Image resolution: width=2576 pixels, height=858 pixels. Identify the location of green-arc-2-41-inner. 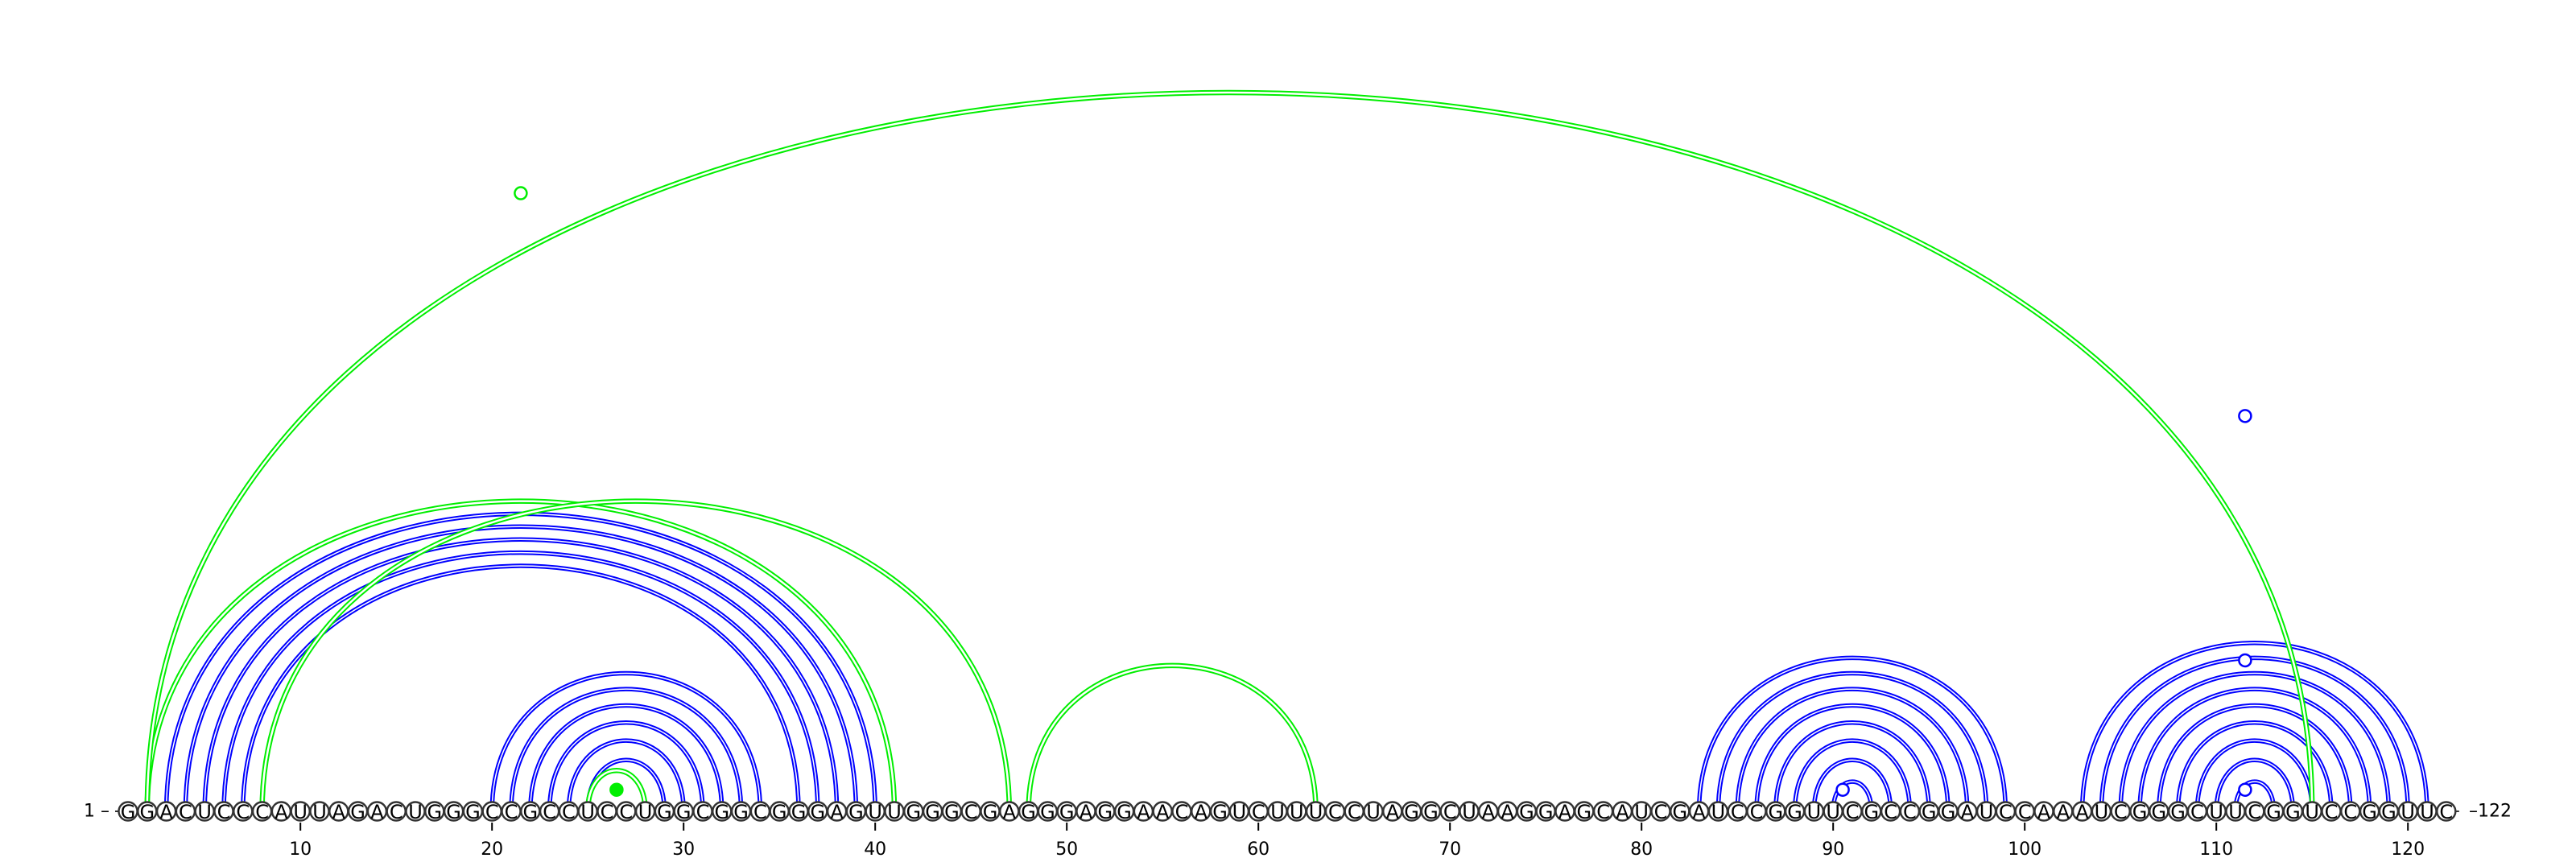
(521, 656).